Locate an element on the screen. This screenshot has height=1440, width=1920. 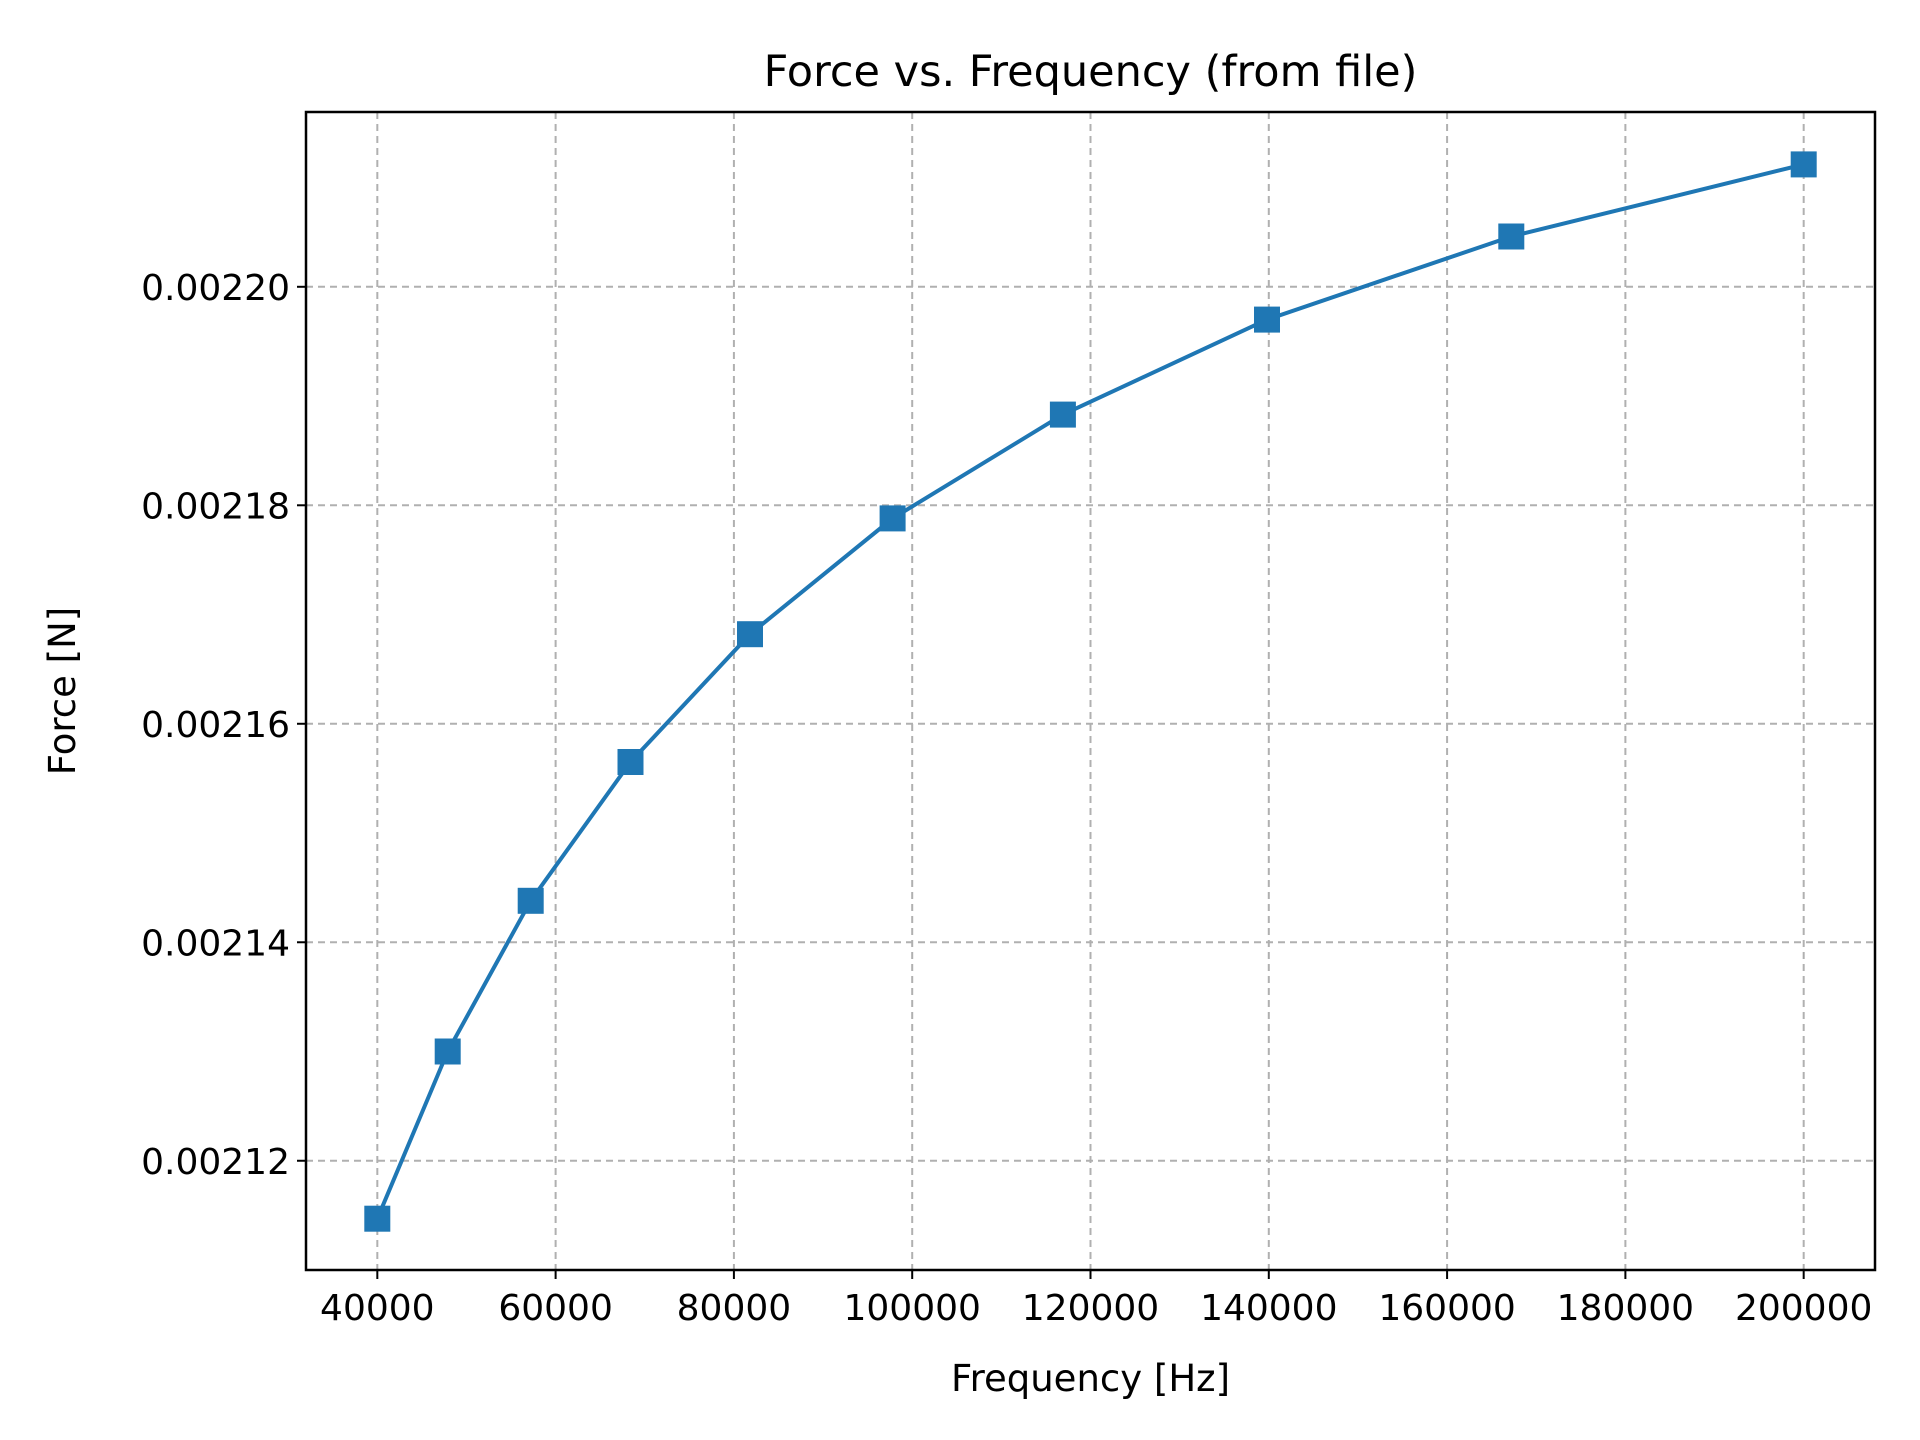
x-tick-label: 140000 is located at coordinates (1268, 1308).